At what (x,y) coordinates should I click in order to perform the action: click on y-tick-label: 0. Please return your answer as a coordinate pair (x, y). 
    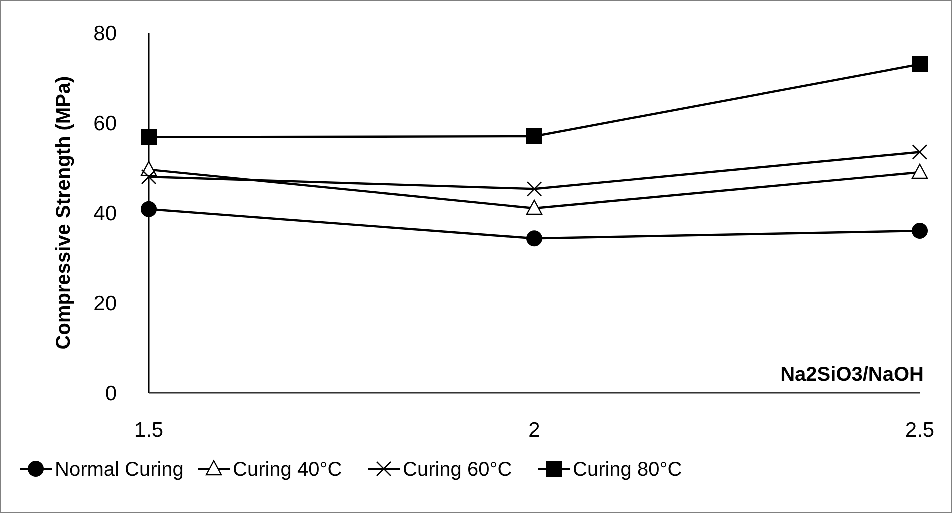
    Looking at the image, I should click on (111, 394).